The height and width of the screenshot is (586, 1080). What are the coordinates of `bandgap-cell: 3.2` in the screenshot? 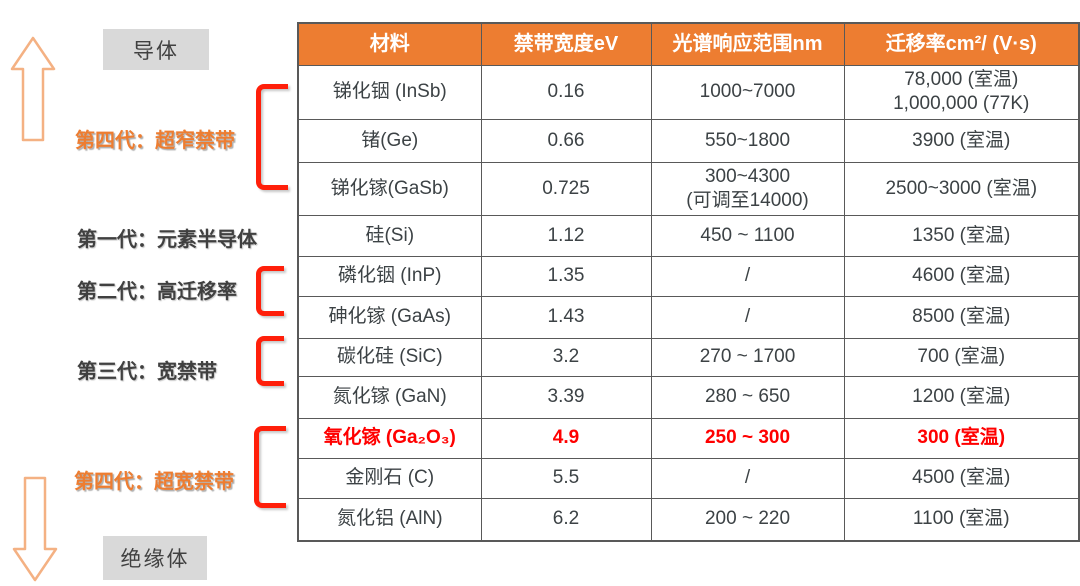 It's located at (566, 357).